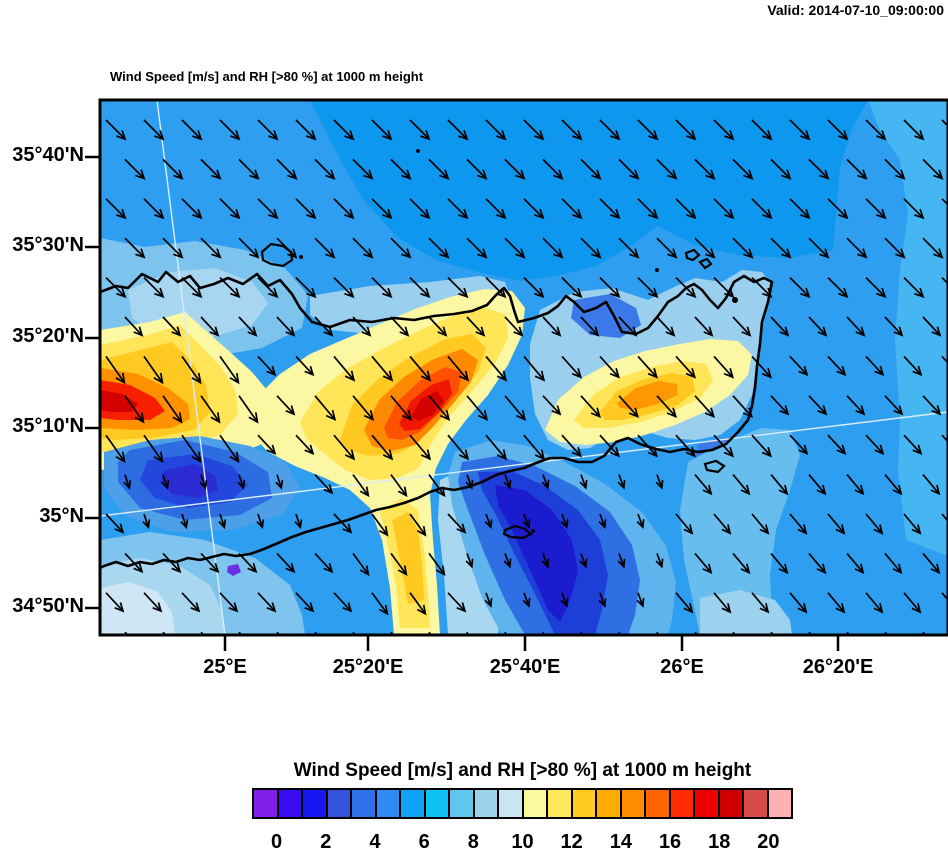  I want to click on colorbar-tick-label: 12, so click(571, 842).